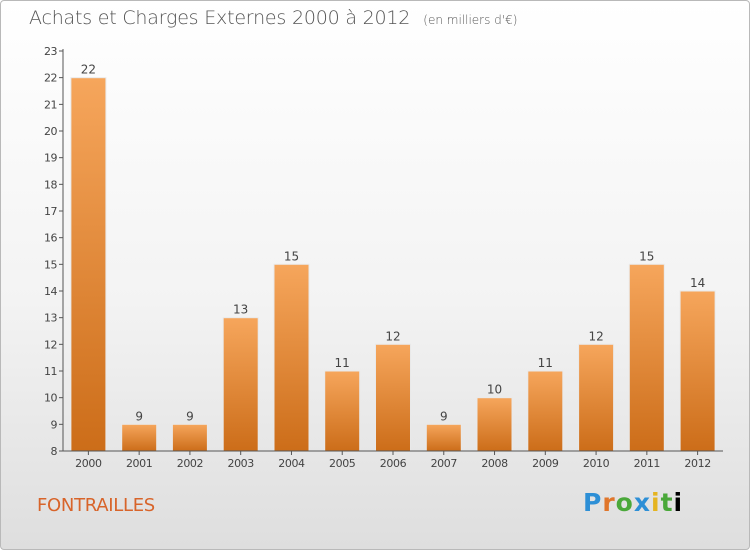 The height and width of the screenshot is (550, 750). Describe the element at coordinates (624, 502) in the screenshot. I see `brand-letter: o` at that location.